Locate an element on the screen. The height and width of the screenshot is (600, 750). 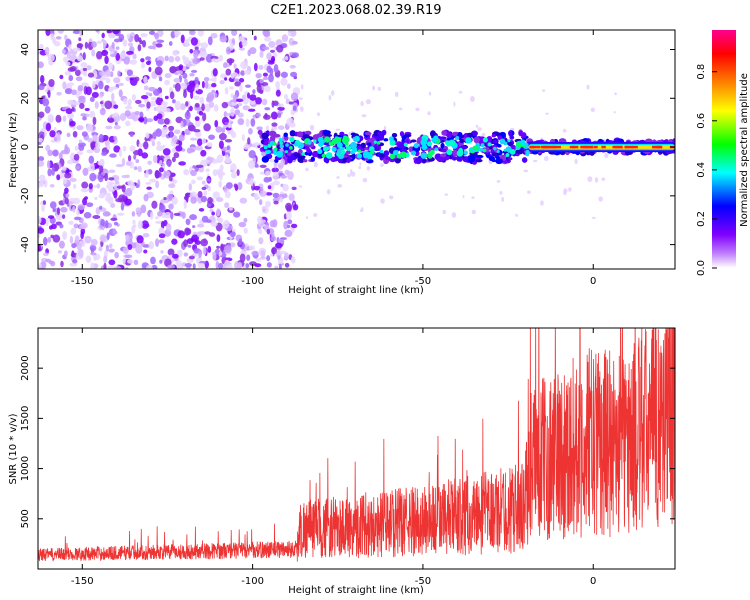
top-x-tick-label: -150 is located at coordinates (82, 281).